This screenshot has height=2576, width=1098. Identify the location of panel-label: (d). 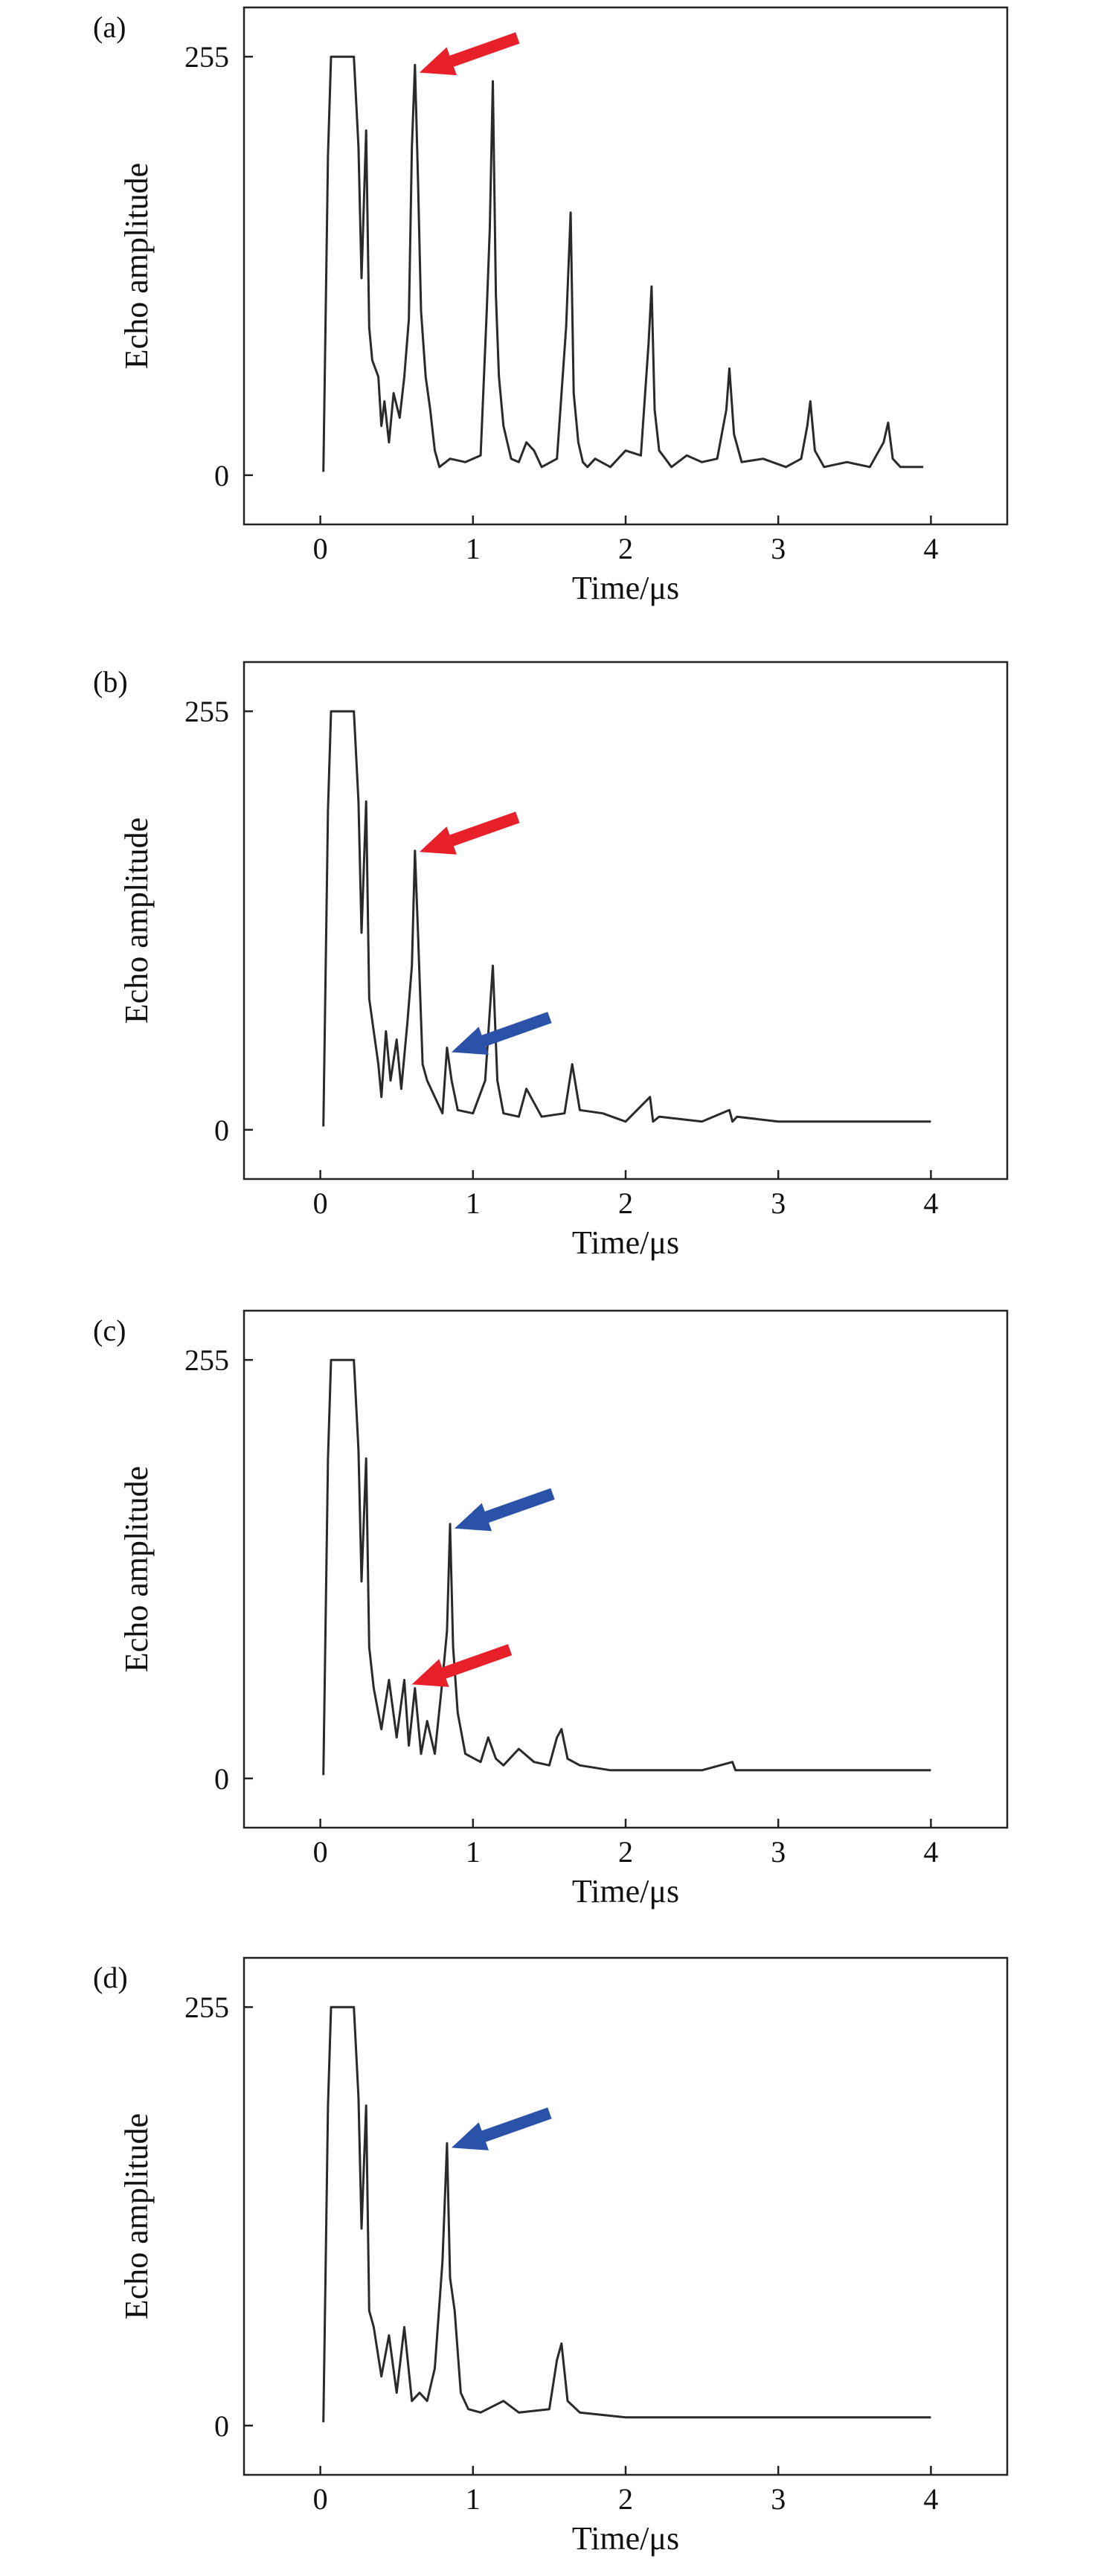
(110, 1978).